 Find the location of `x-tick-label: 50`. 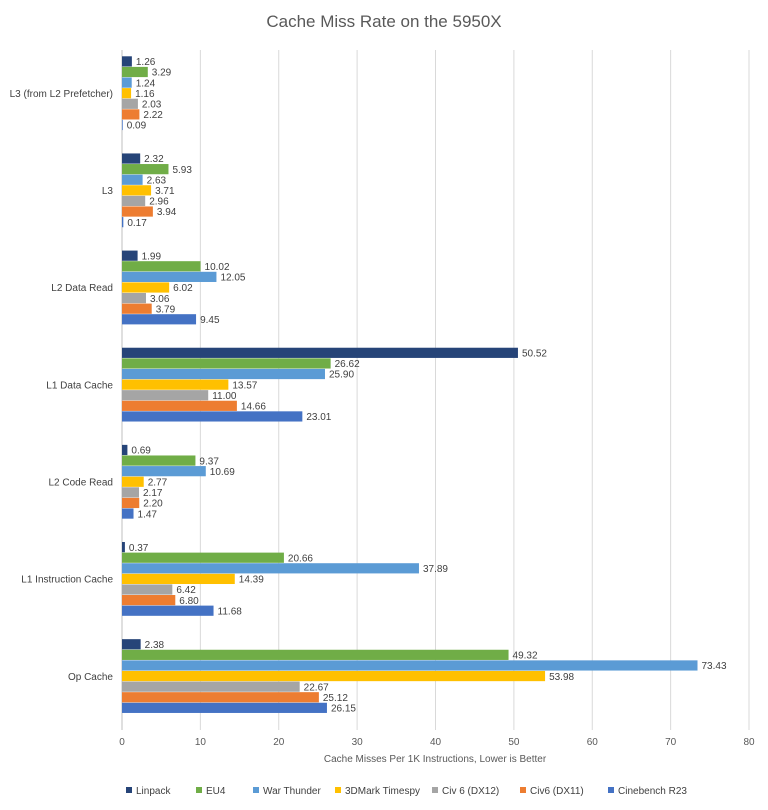

x-tick-label: 50 is located at coordinates (514, 742).